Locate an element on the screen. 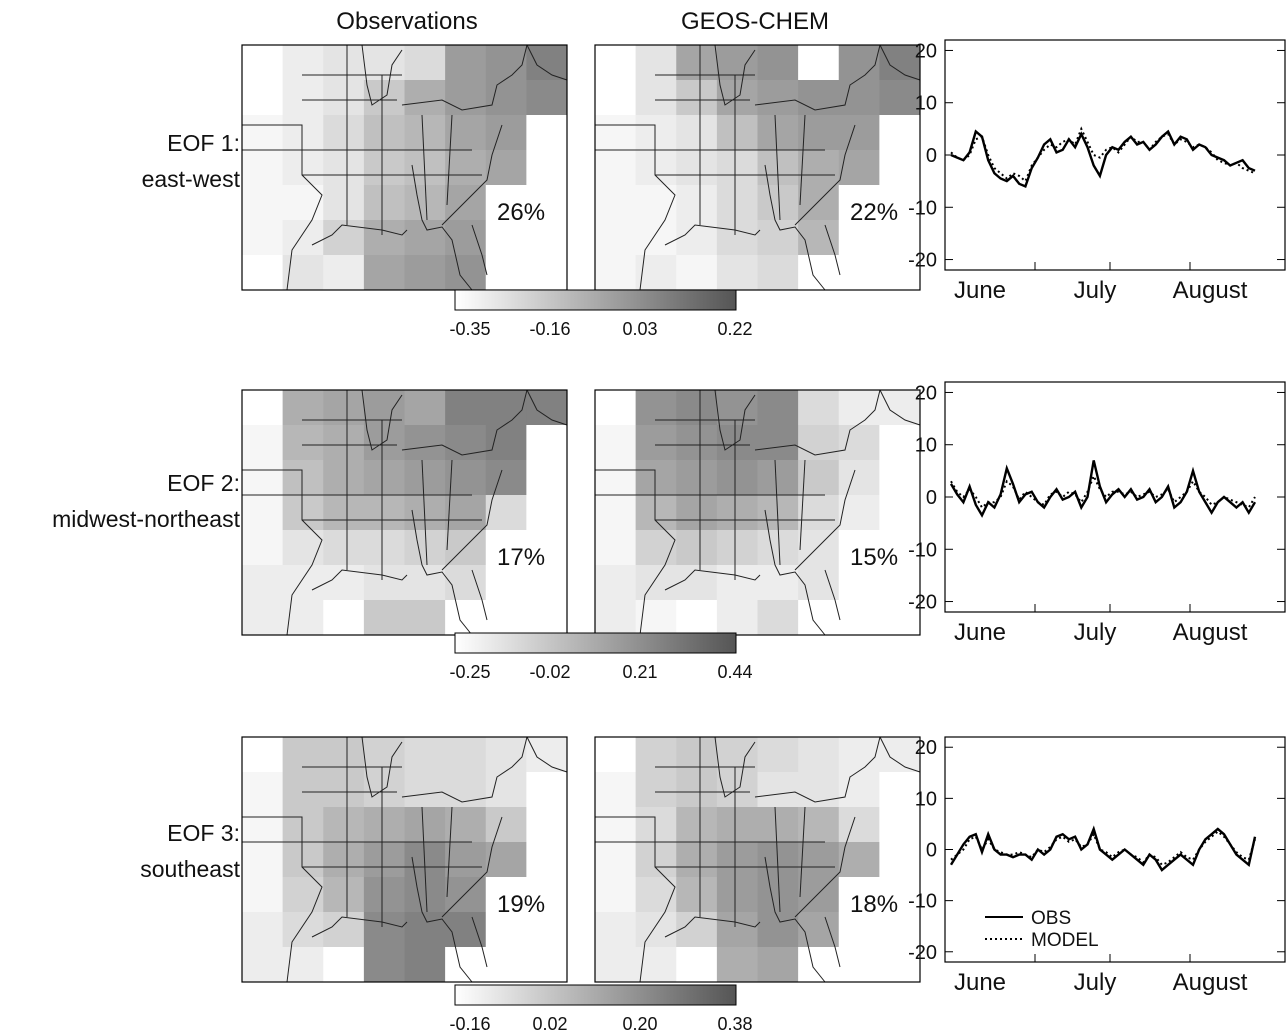  map-model-eof1: 22% is located at coordinates (757, 167).